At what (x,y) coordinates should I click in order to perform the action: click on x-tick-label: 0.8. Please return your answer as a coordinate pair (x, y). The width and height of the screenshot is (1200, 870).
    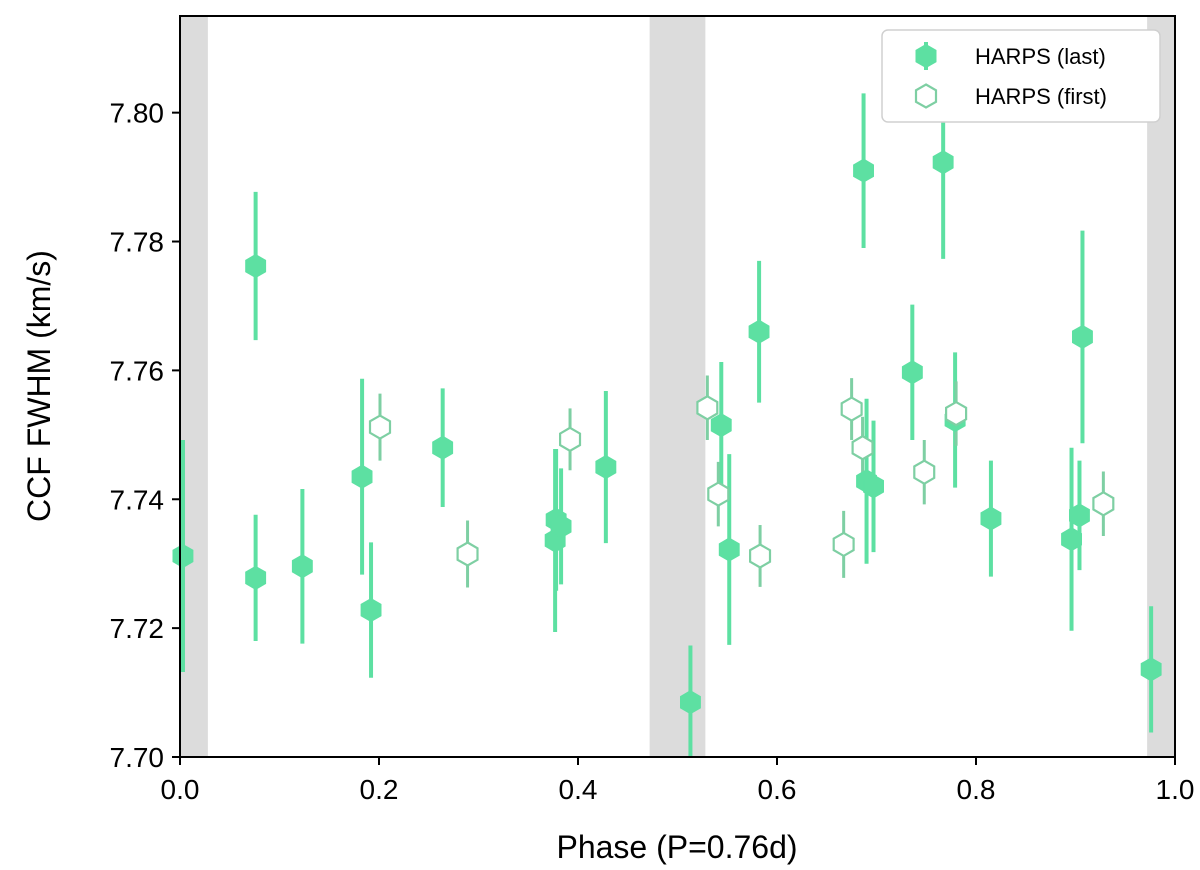
    Looking at the image, I should click on (976, 789).